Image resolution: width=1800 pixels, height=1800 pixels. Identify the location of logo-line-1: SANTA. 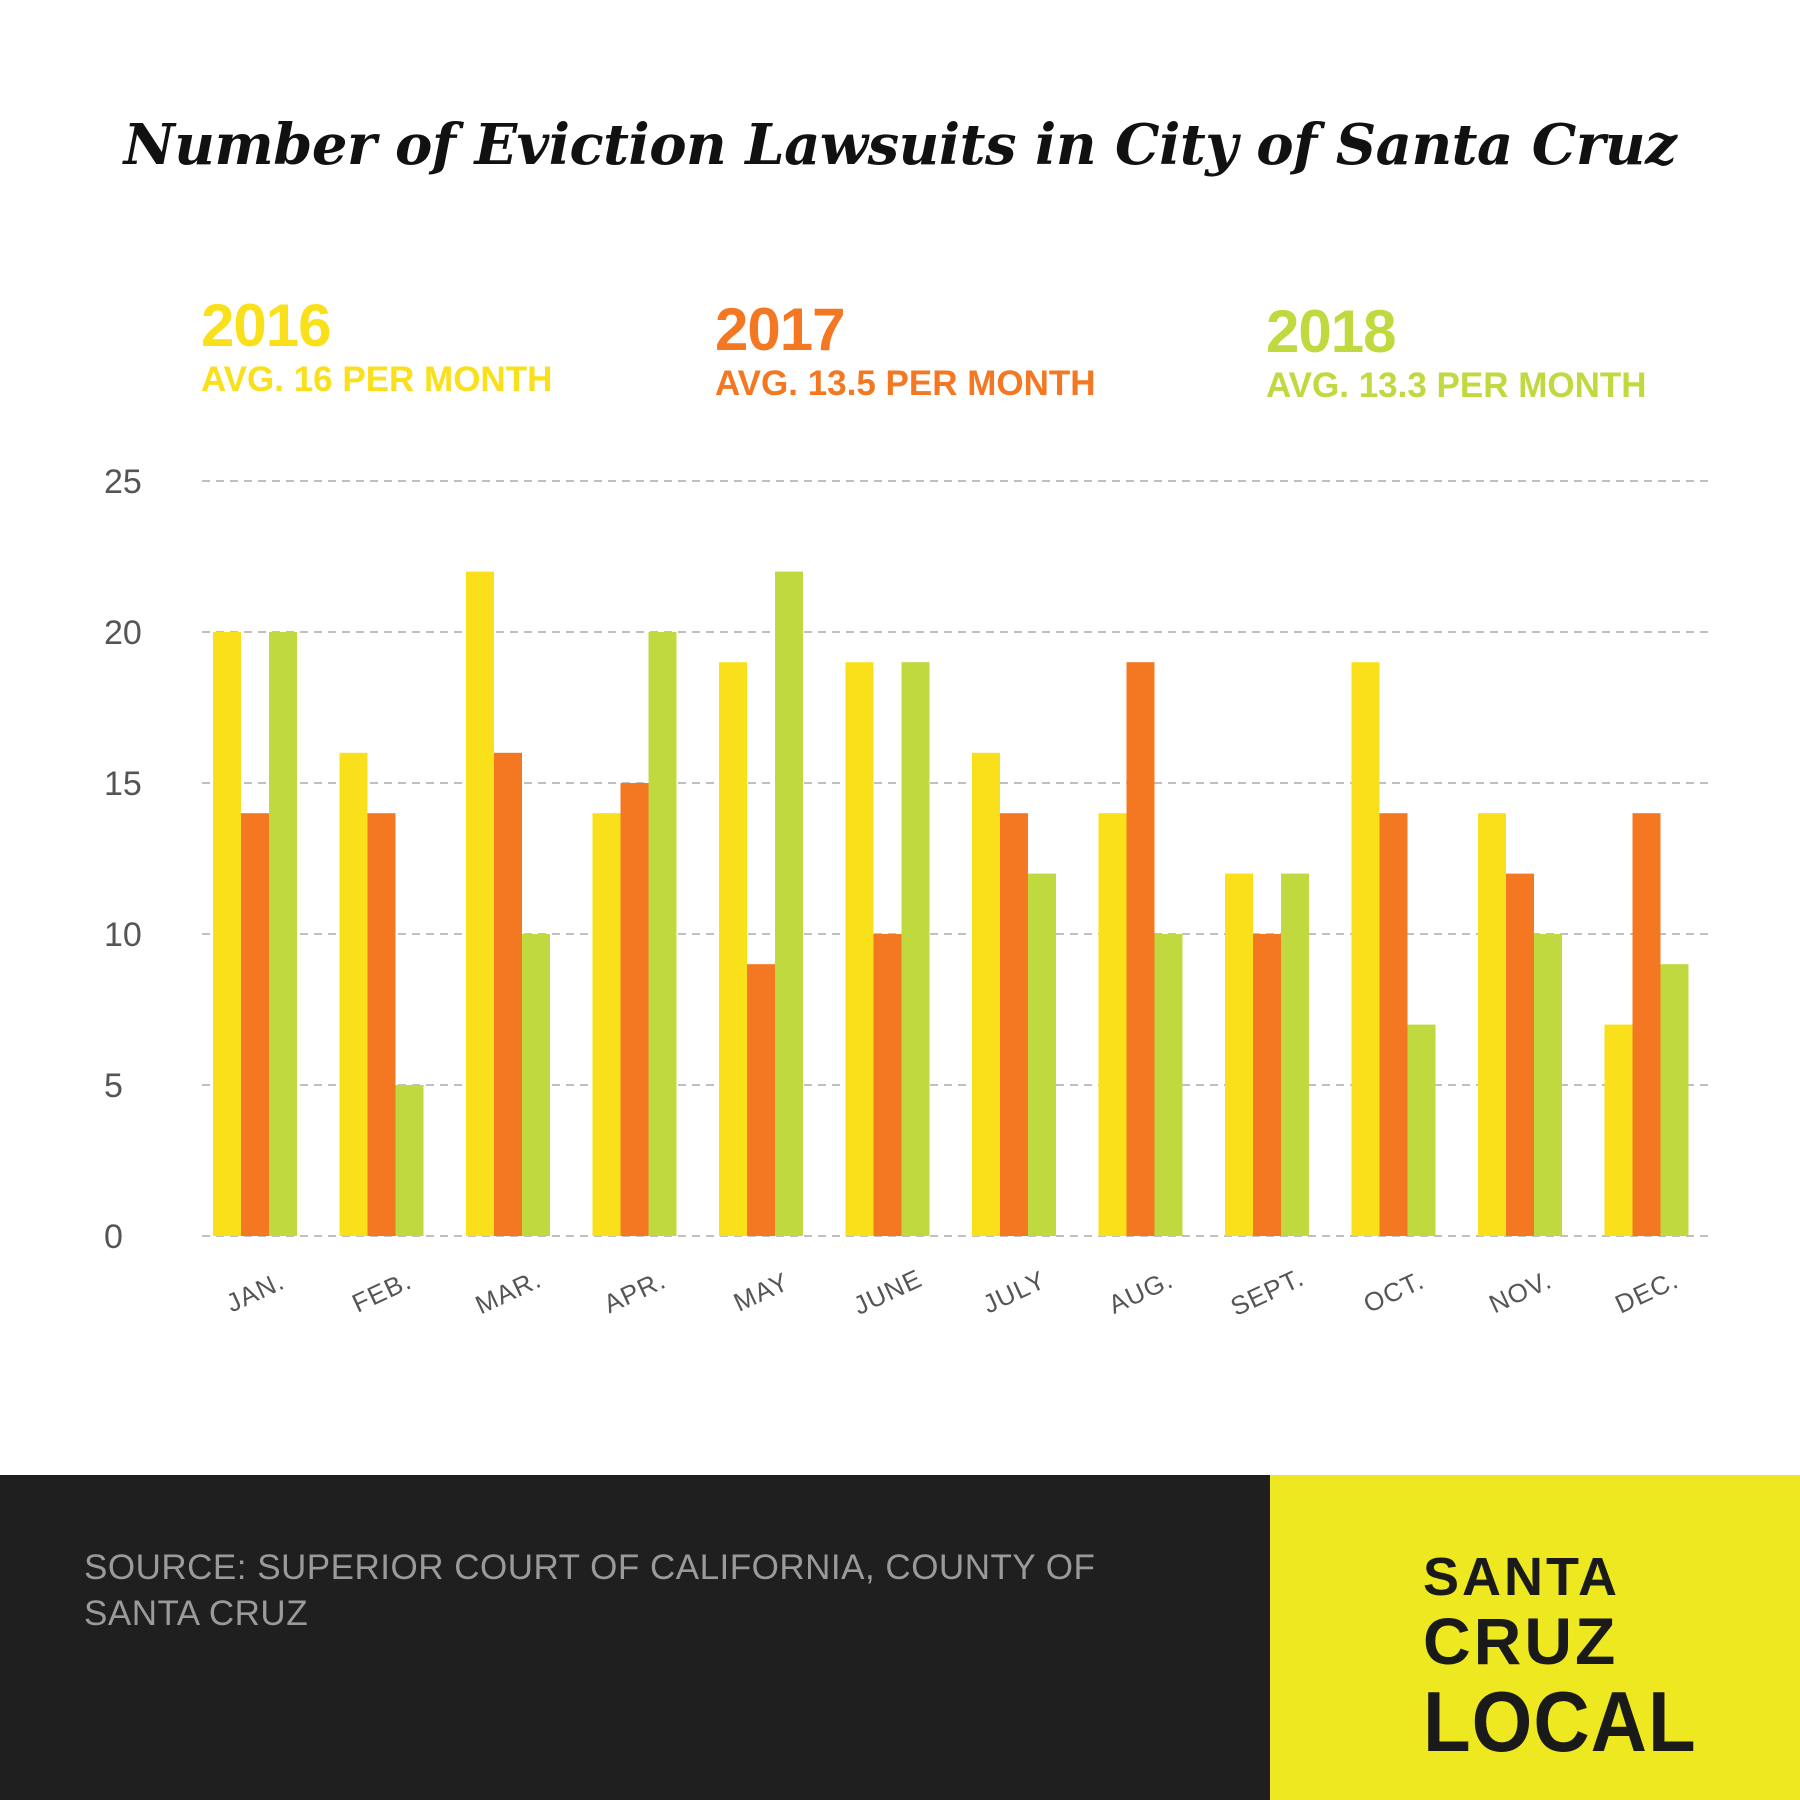
(1521, 1577).